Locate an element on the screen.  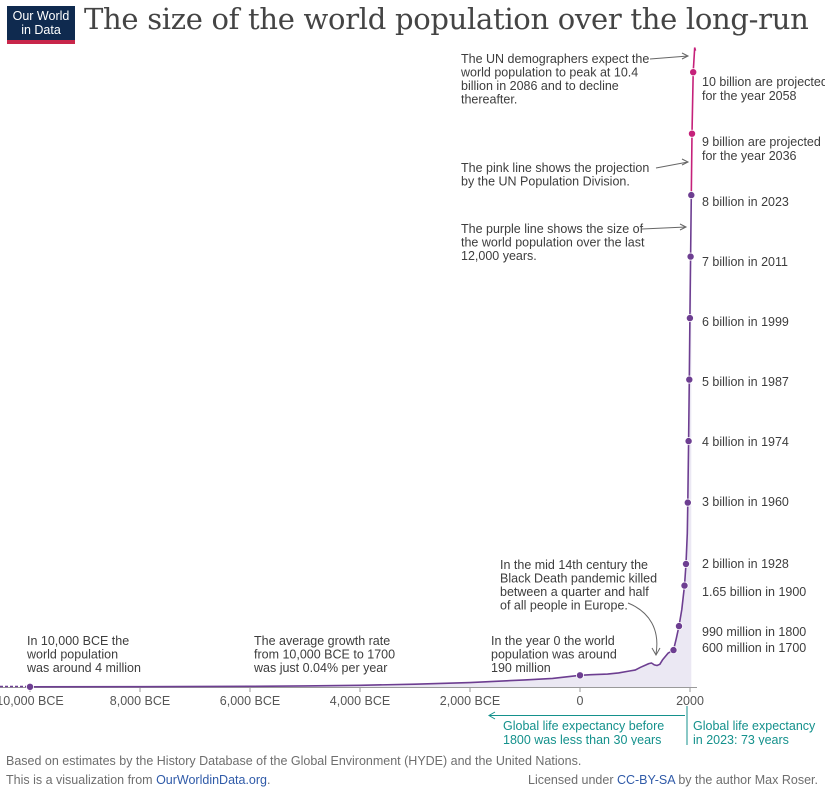
black-death-arrow-line is located at coordinates (642, 628).